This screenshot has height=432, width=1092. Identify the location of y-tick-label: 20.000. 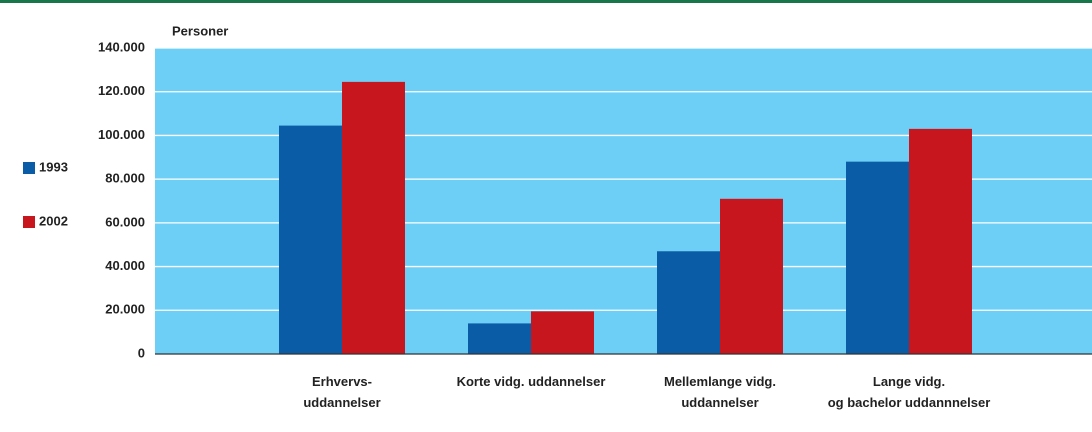
(125, 309).